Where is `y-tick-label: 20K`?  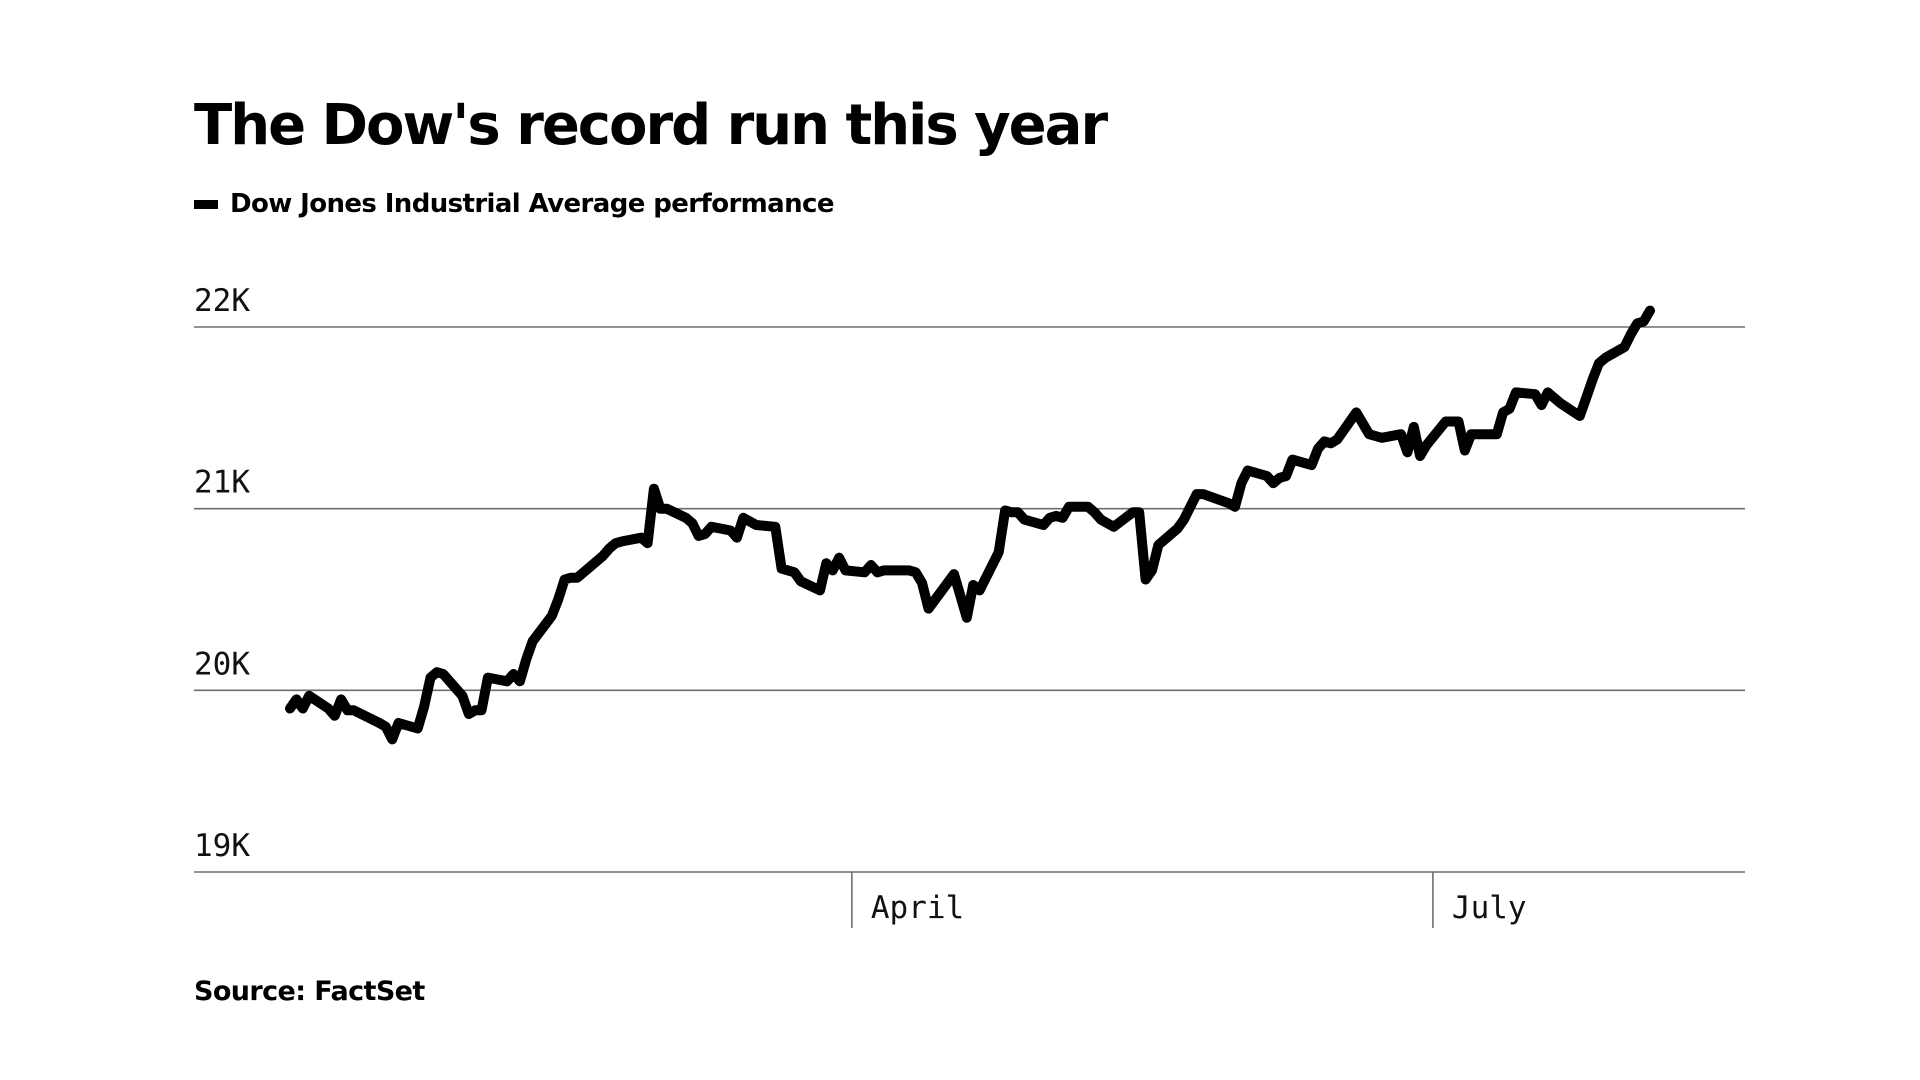 y-tick-label: 20K is located at coordinates (222, 664).